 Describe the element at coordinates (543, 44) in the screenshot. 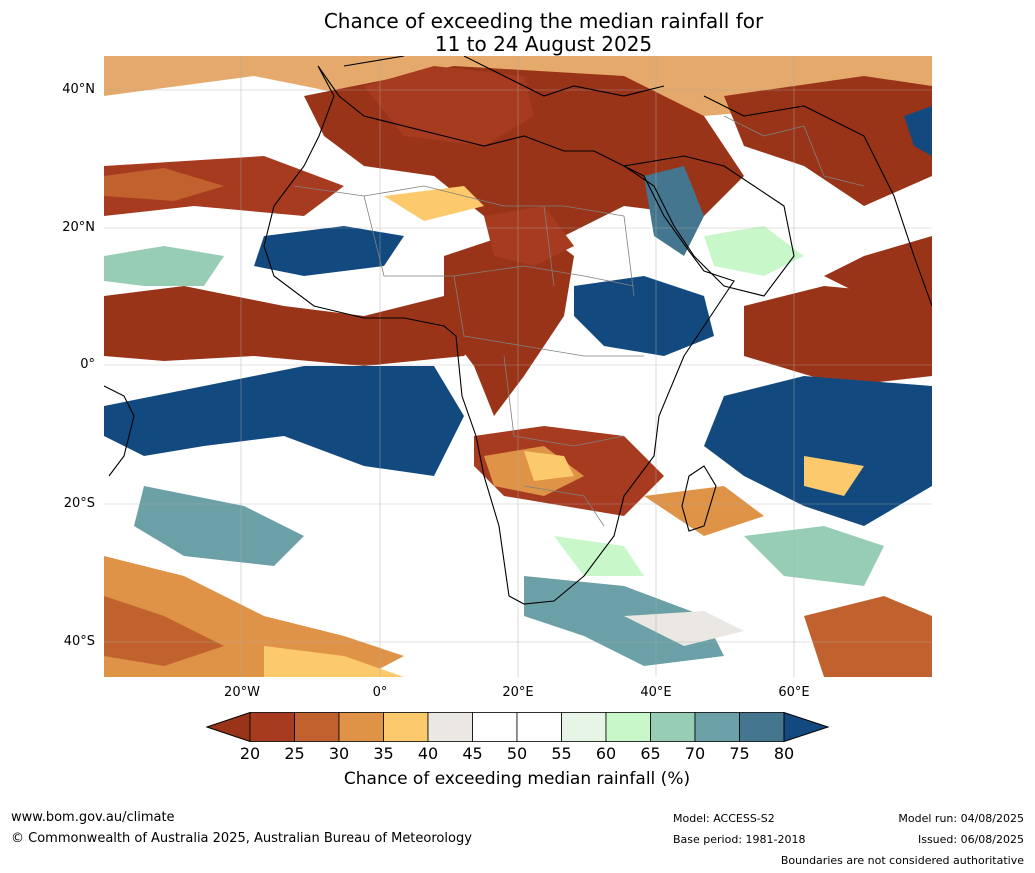

I see `title-line-2: 11 to 24 August 2025` at that location.